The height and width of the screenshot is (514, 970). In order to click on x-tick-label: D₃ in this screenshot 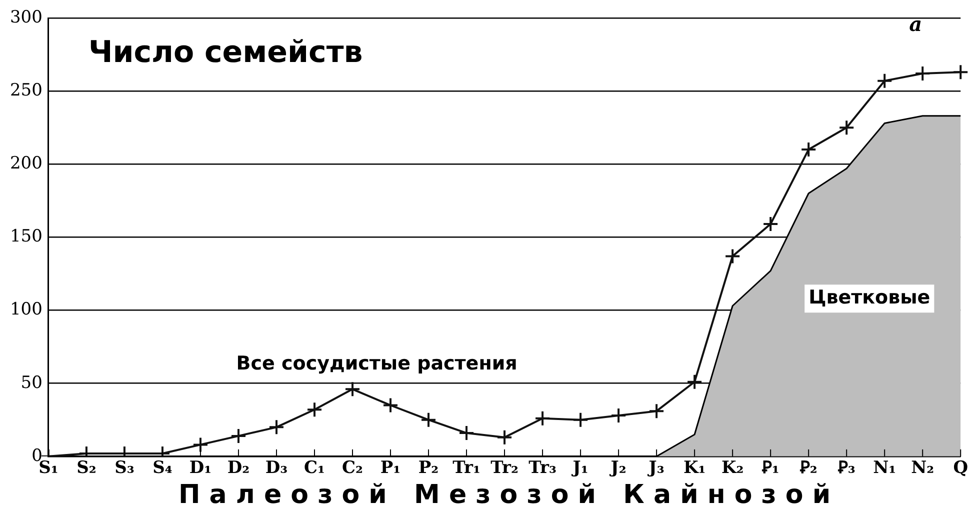, I will do `click(276, 468)`.